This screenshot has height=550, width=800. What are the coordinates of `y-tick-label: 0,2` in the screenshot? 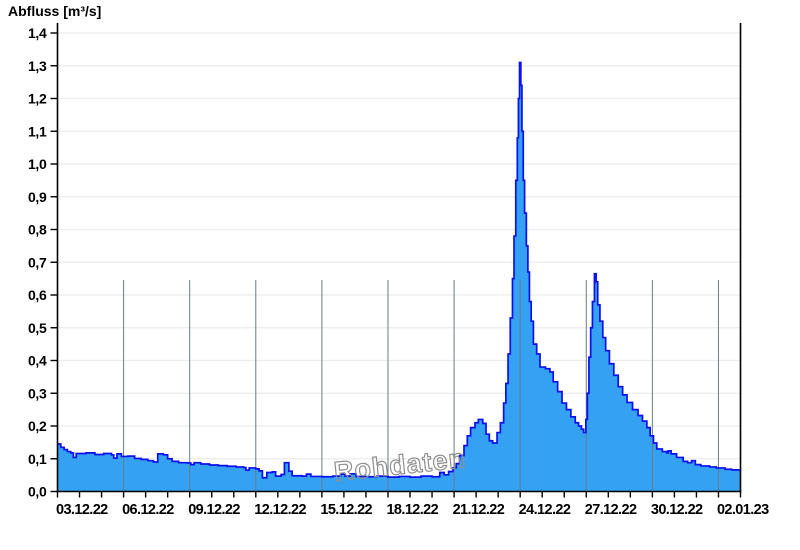 It's located at (37, 426).